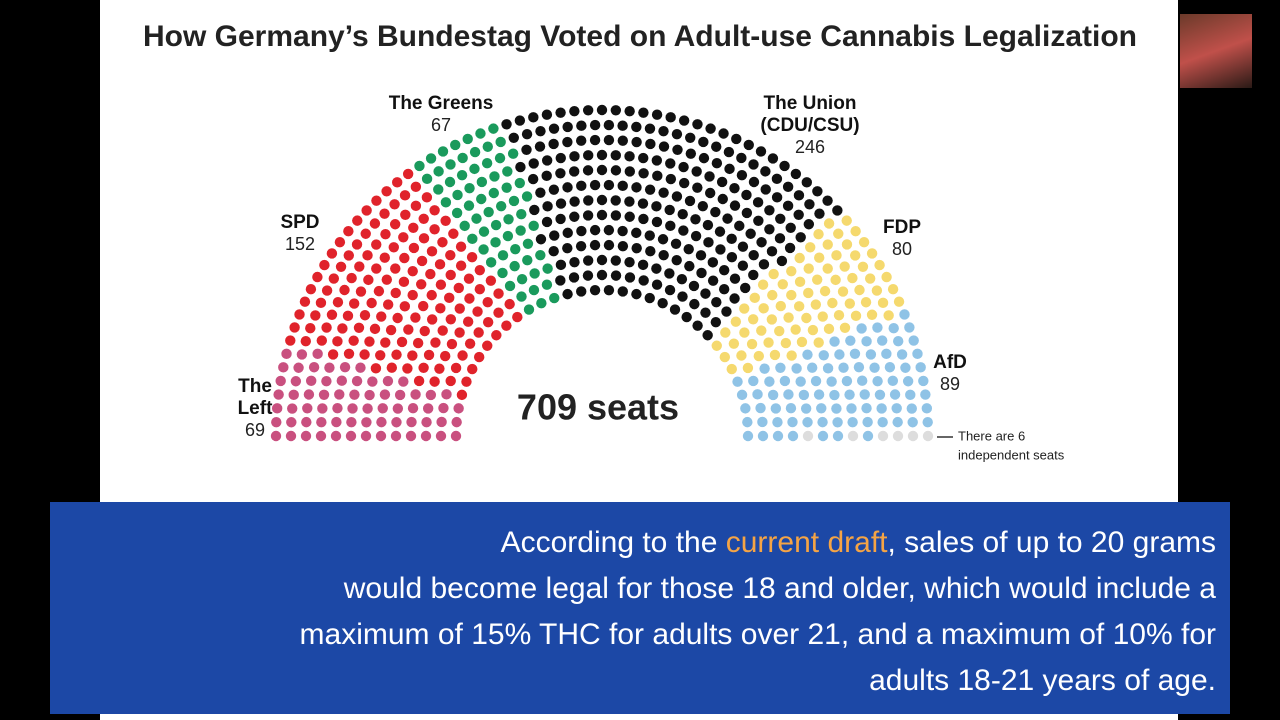  Describe the element at coordinates (902, 249) in the screenshot. I see `party-seats: 80` at that location.